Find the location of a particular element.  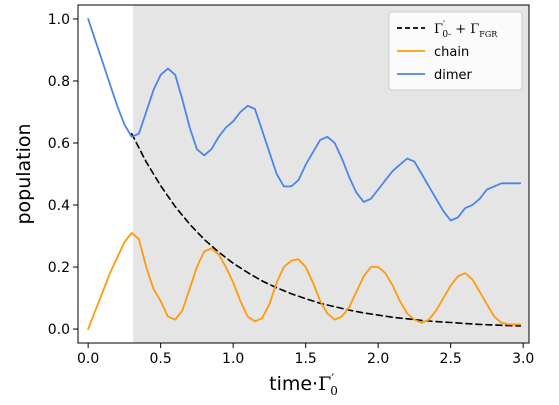

x-tick-label: 0.5 is located at coordinates (161, 359).